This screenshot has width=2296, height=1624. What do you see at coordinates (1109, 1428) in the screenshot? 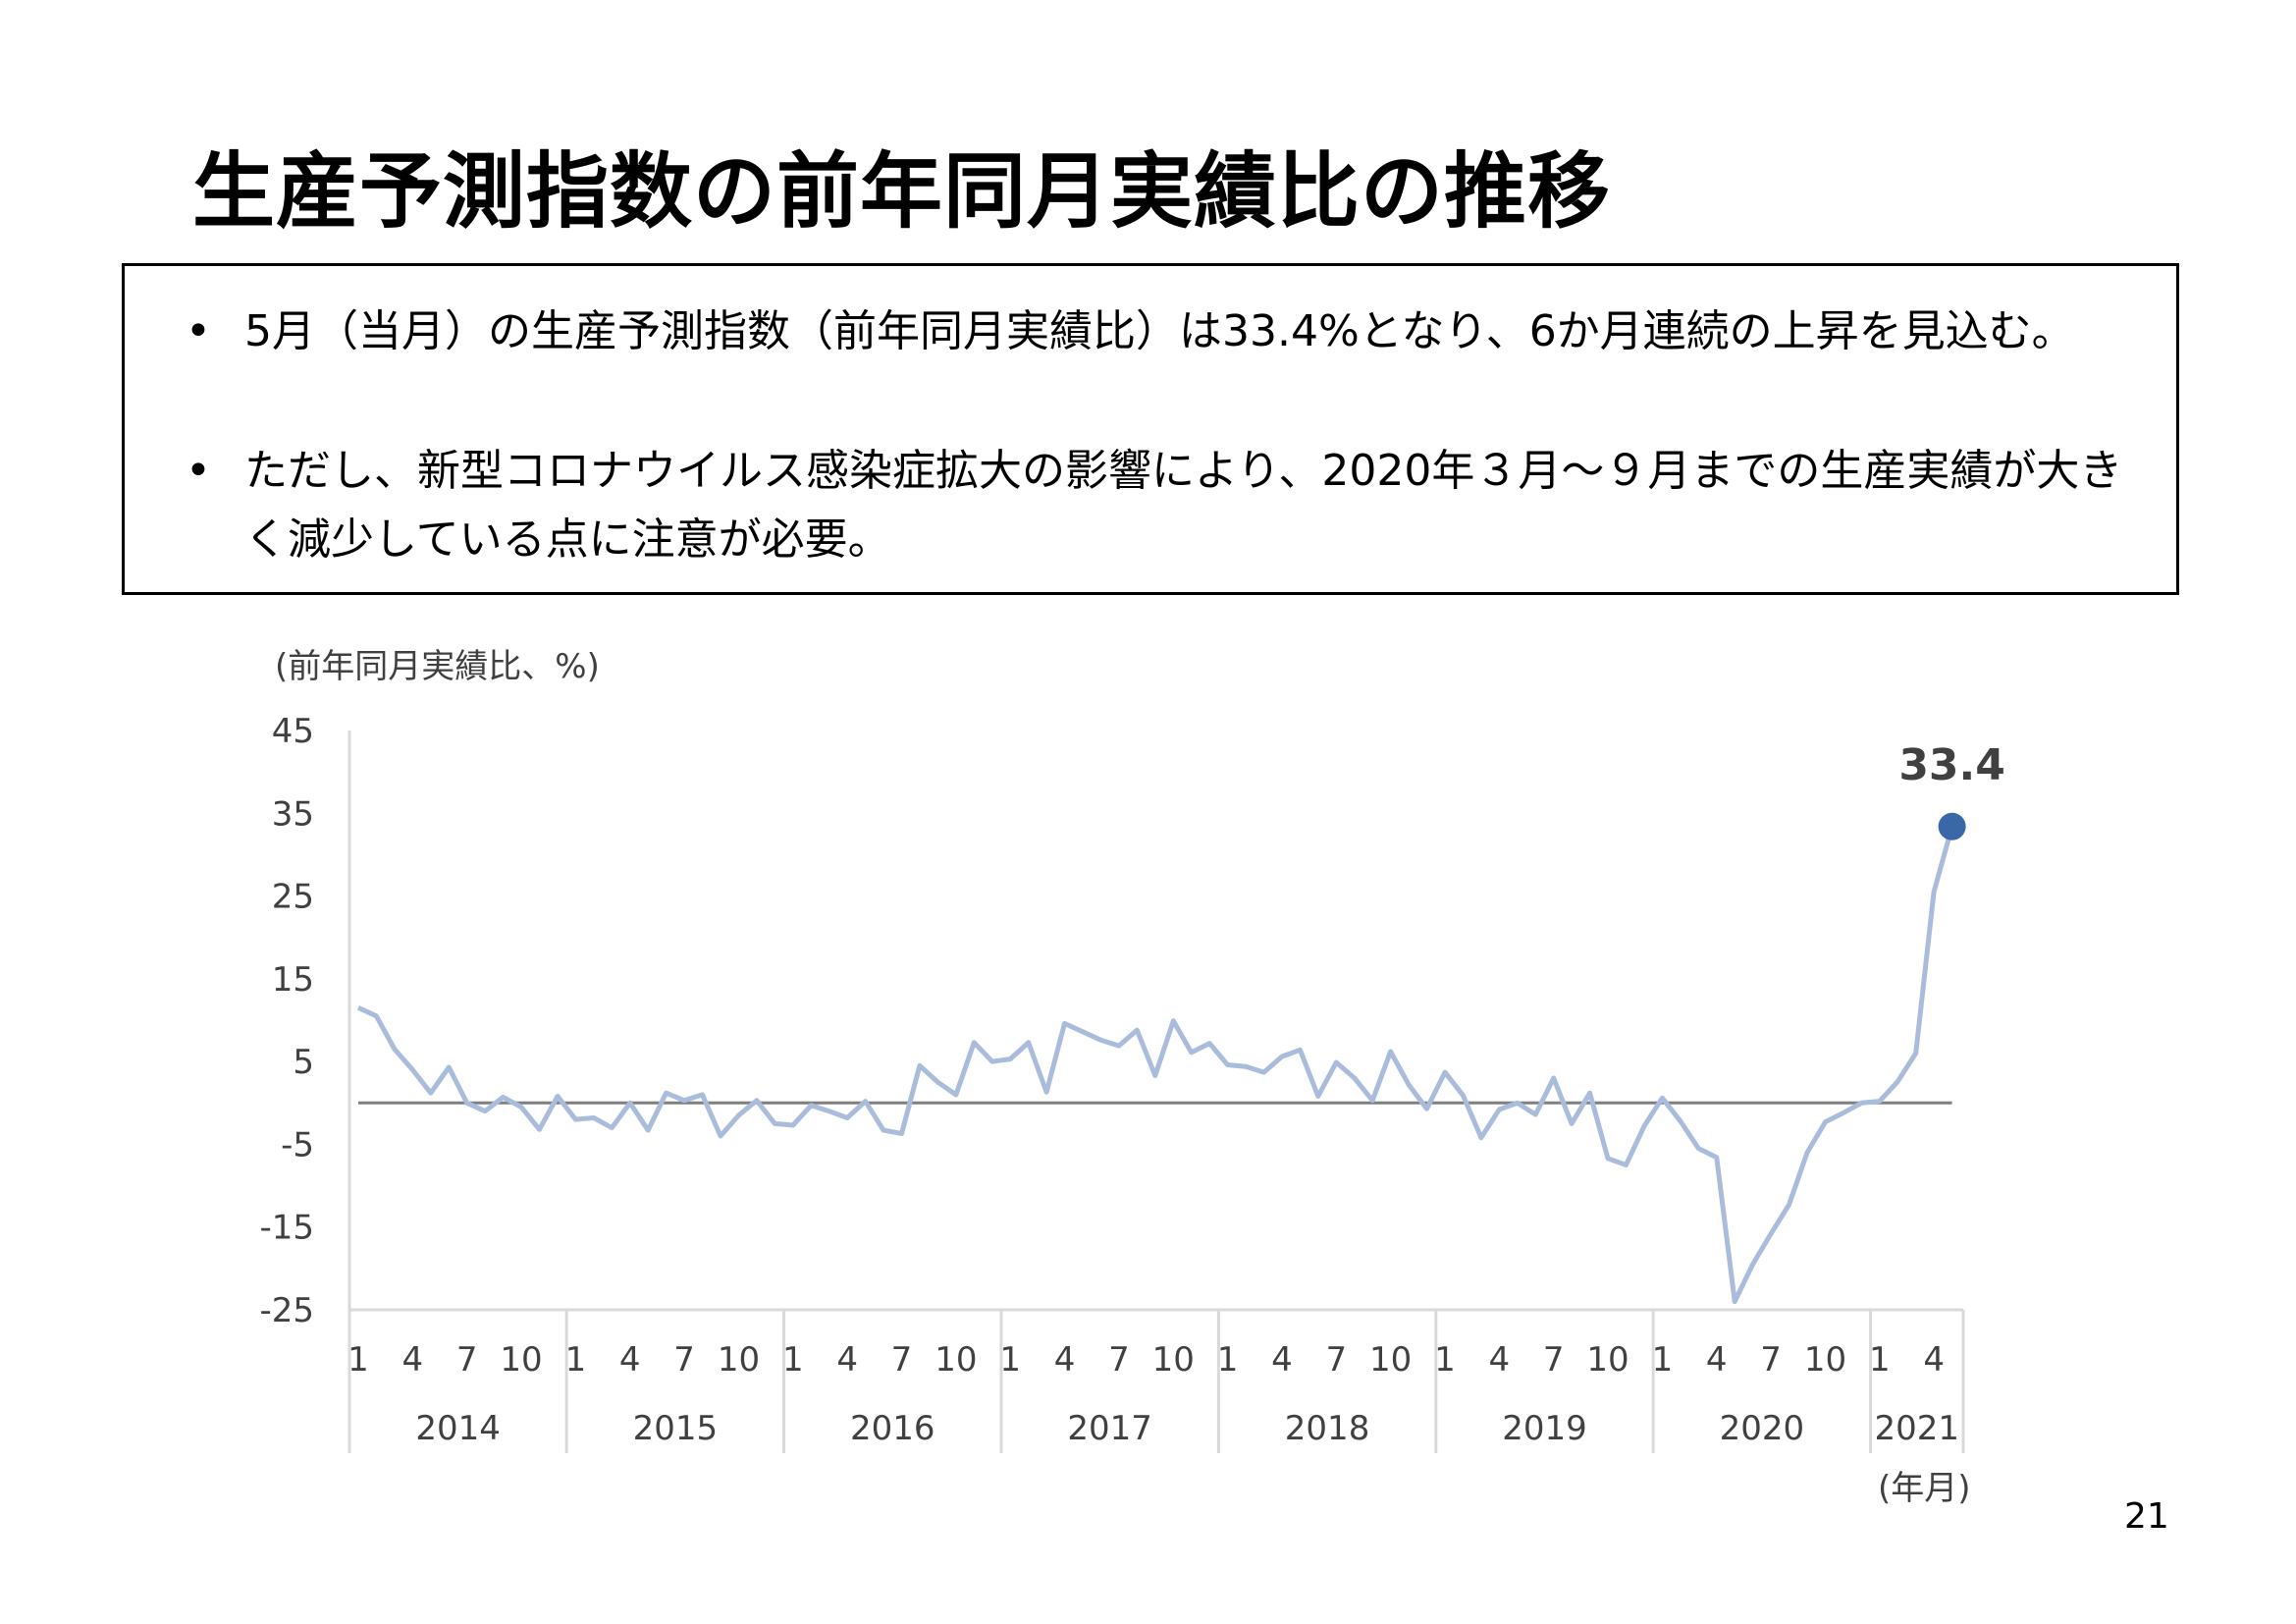
I see `x-tick-year-label: 2017` at bounding box center [1109, 1428].